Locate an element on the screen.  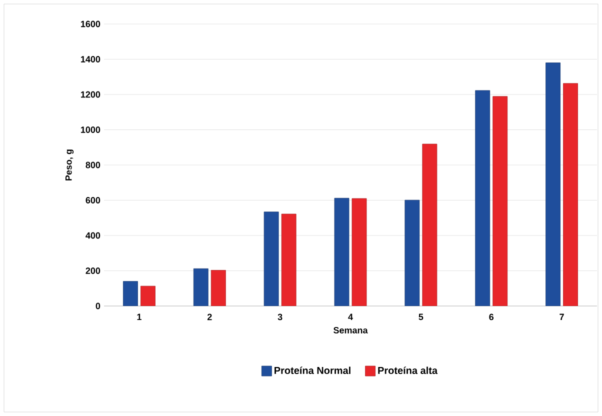
y-axis-title: Peso, g is located at coordinates (69, 165).